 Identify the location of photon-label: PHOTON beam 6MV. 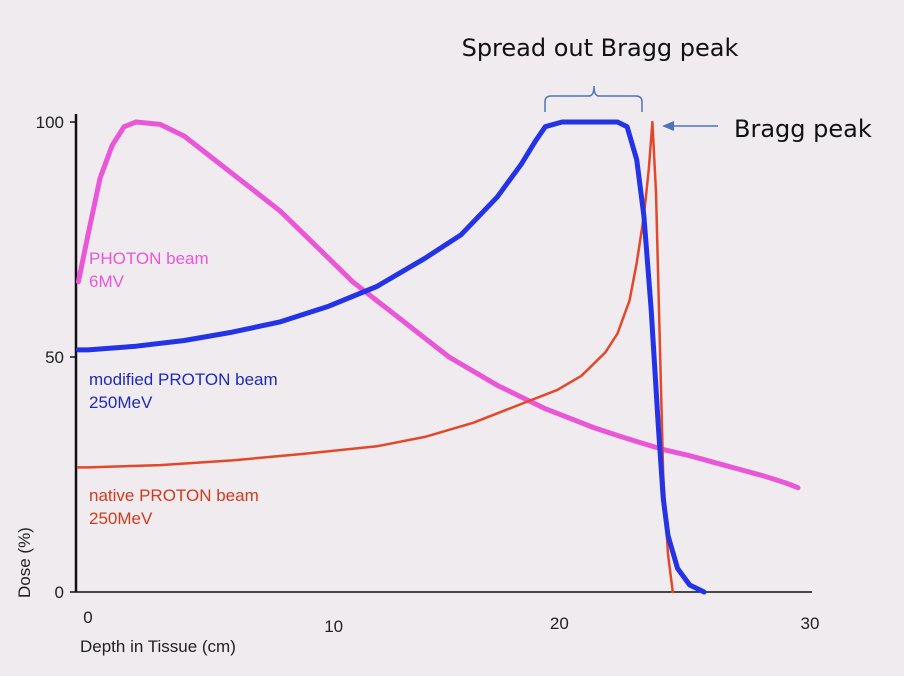
(149, 270).